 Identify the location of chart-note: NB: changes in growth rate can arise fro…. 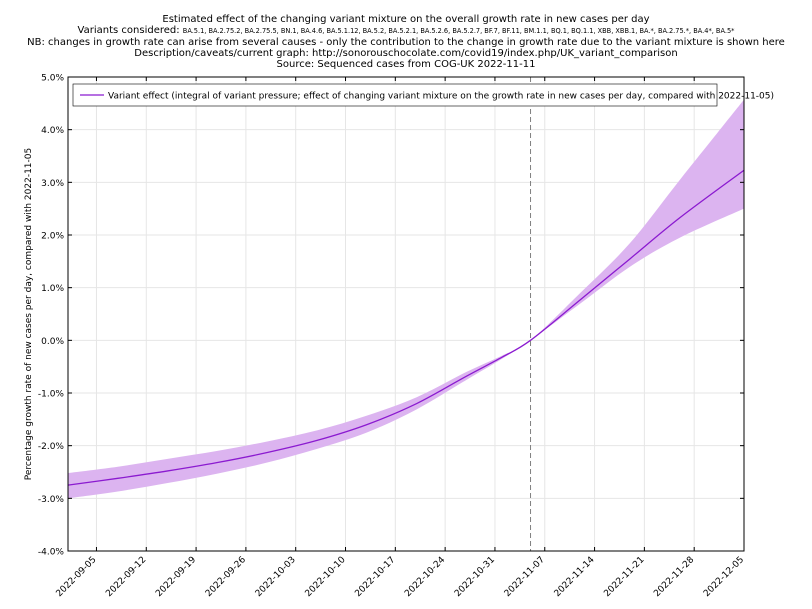
(406, 42).